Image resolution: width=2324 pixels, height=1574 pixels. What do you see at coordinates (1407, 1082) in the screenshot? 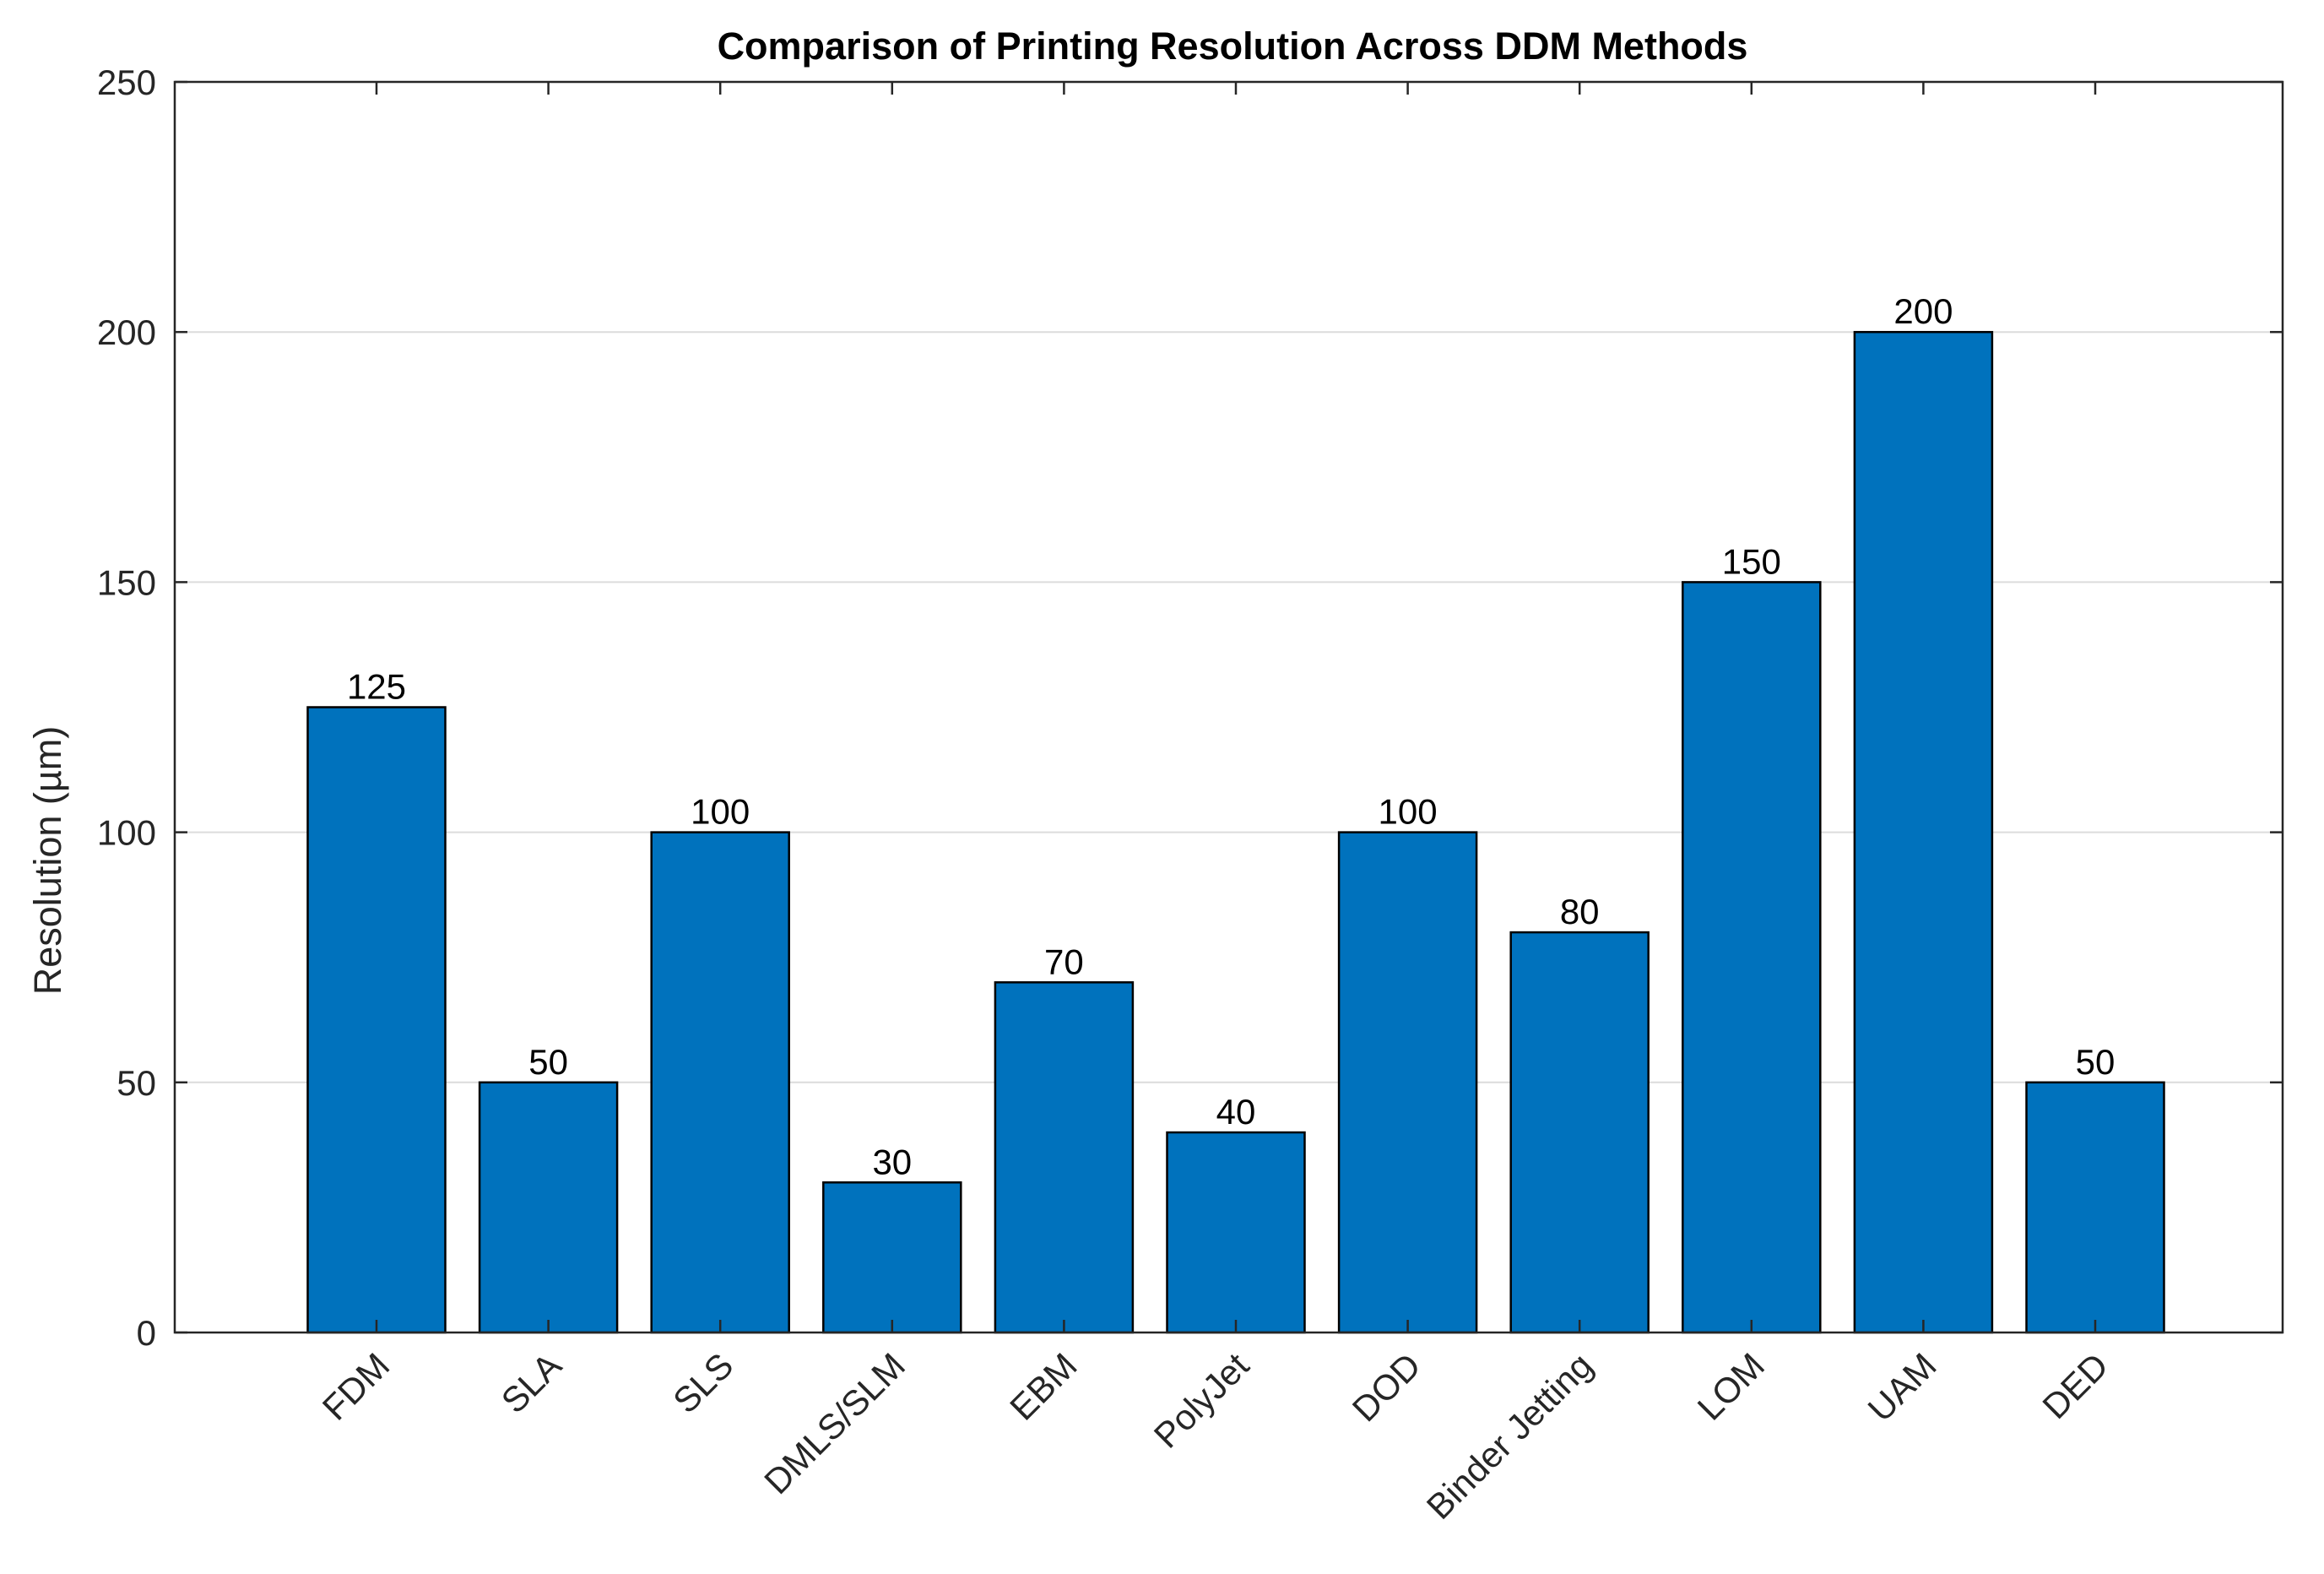
I see `bar-dod` at bounding box center [1407, 1082].